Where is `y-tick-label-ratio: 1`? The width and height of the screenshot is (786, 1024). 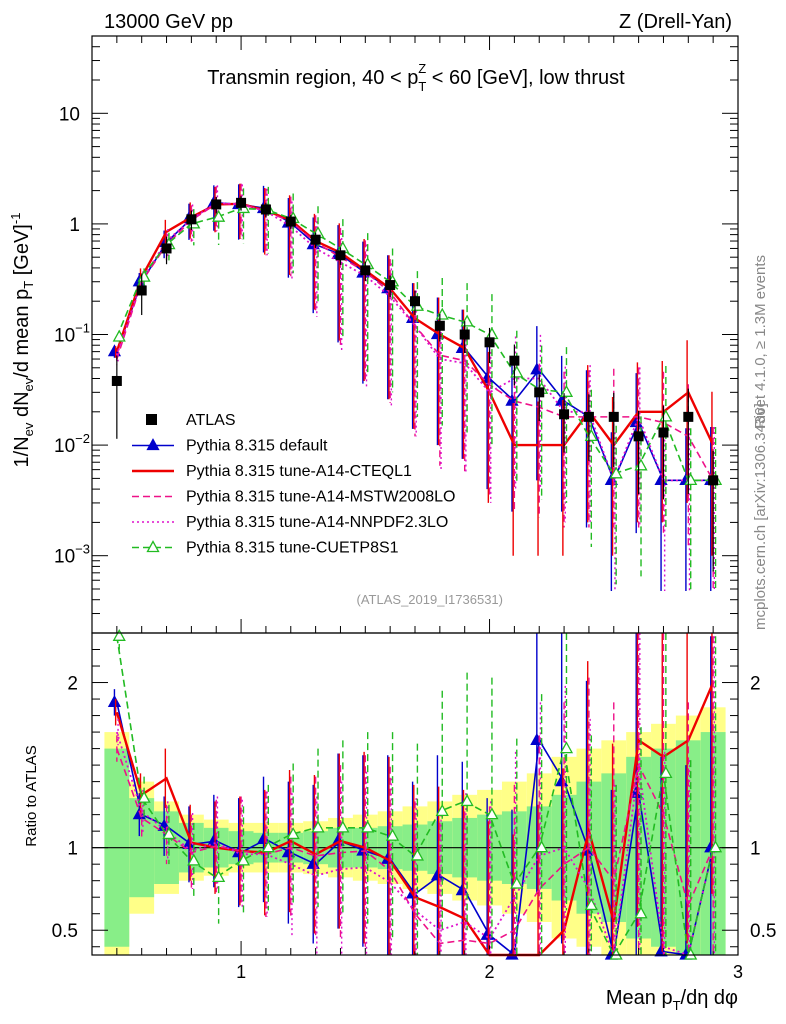 y-tick-label-ratio: 1 is located at coordinates (72, 849).